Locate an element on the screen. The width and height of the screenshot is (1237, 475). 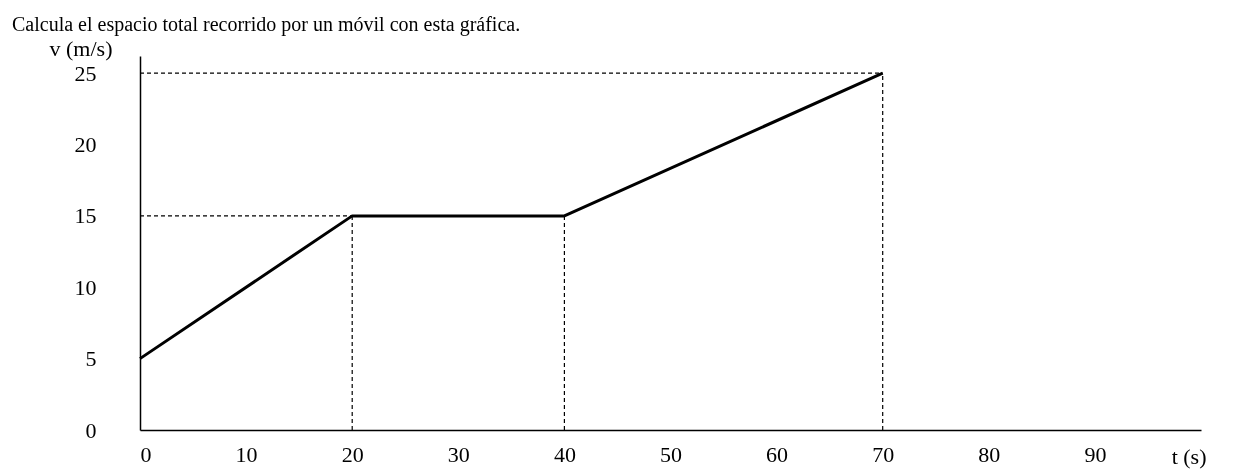
x-tick-label: 10 is located at coordinates (246, 454).